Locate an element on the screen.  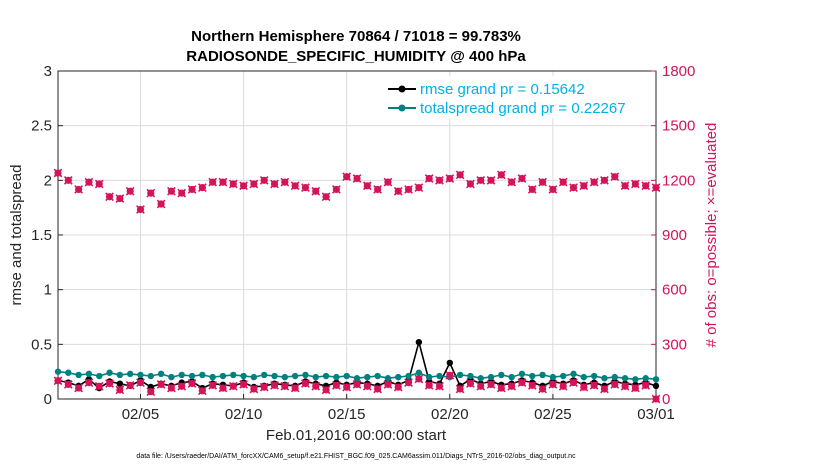
legend-marker-spread is located at coordinates (402, 108).